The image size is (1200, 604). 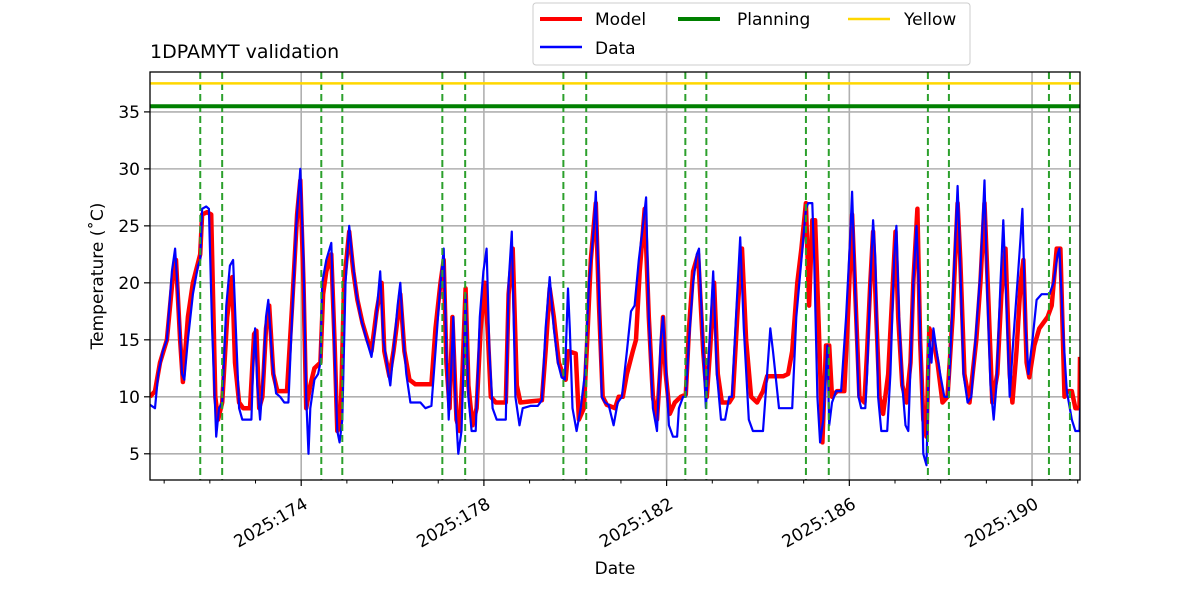 I want to click on y-tick-label: 15, so click(x=129, y=341).